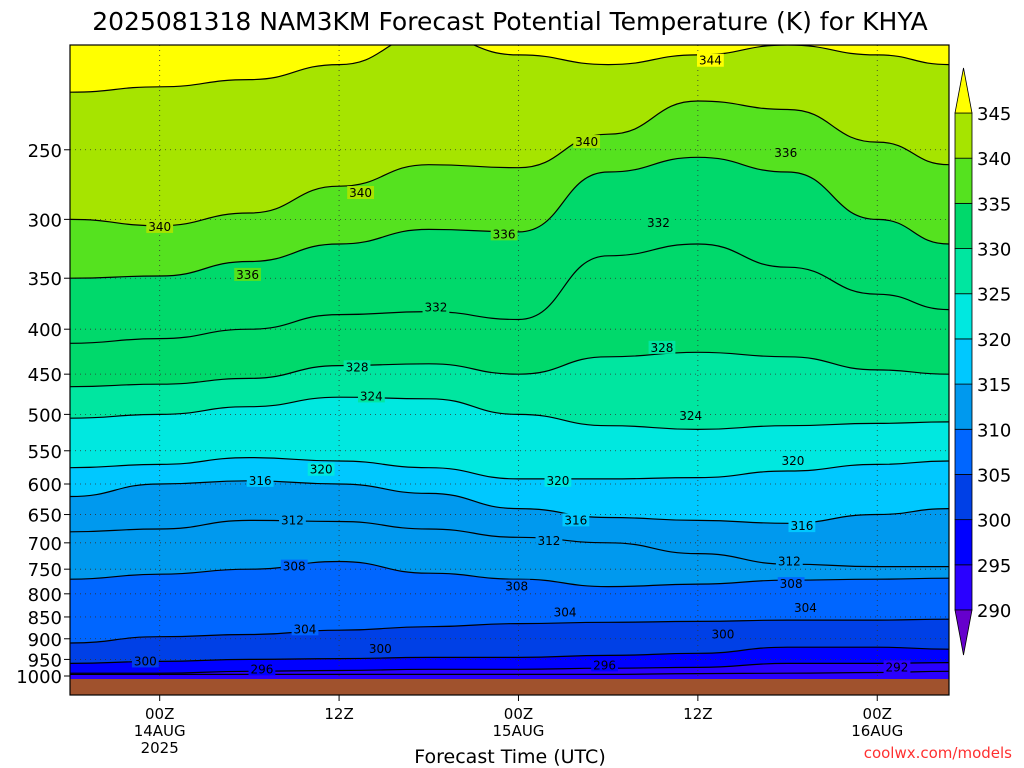 This screenshot has width=1024, height=768. I want to click on contour-label-text: 292, so click(897, 667).